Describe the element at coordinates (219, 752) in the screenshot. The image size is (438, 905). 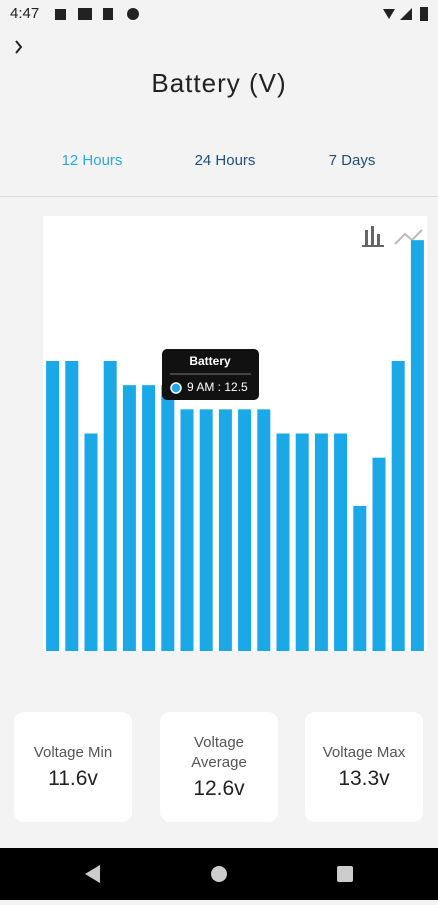
I see `stat-label: Voltage Average` at that location.